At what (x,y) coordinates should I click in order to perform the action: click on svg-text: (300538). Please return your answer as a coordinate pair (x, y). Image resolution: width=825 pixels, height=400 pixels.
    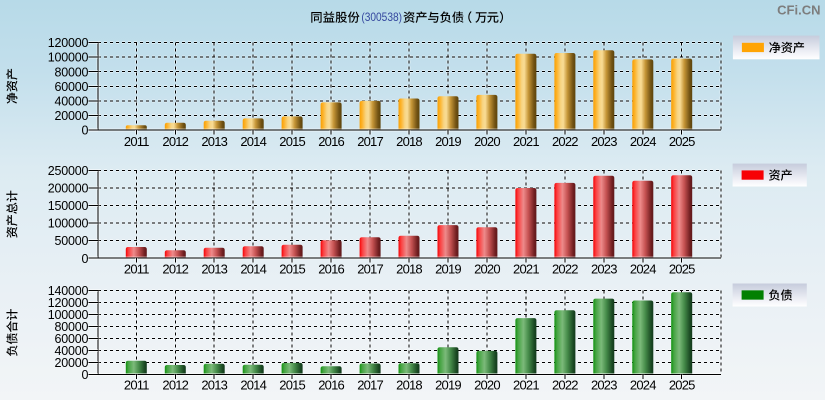
    Looking at the image, I should click on (381, 17).